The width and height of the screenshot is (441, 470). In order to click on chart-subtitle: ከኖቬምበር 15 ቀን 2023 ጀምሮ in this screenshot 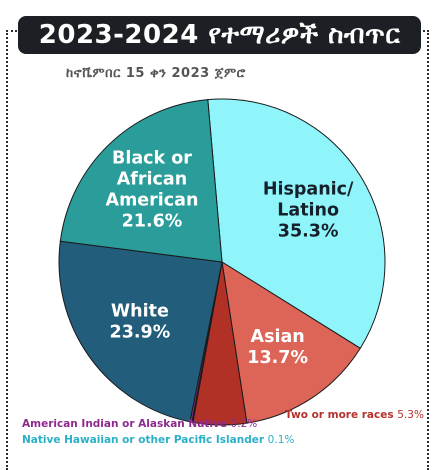, I will do `click(156, 73)`.